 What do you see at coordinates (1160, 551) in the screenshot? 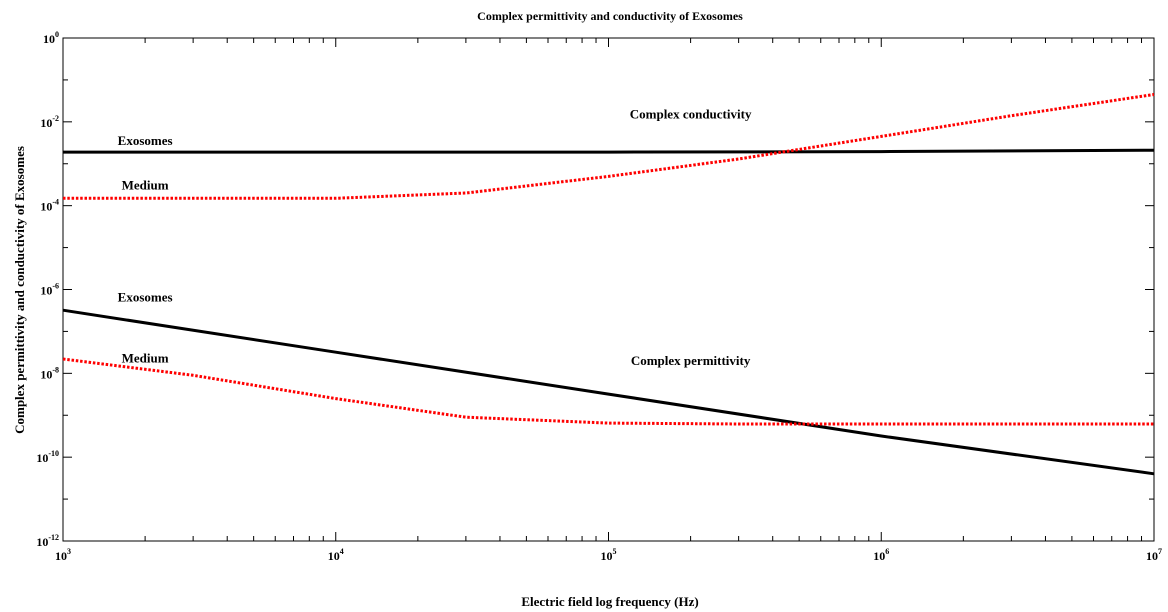
I see `x-tick-label-exp: 7` at bounding box center [1160, 551].